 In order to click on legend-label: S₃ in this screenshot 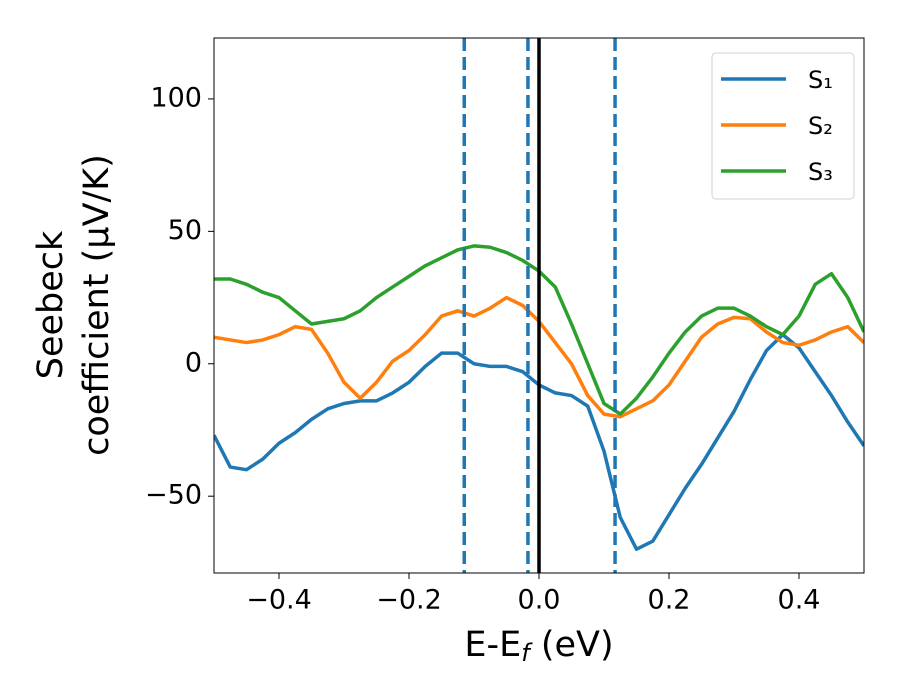, I will do `click(820, 172)`.